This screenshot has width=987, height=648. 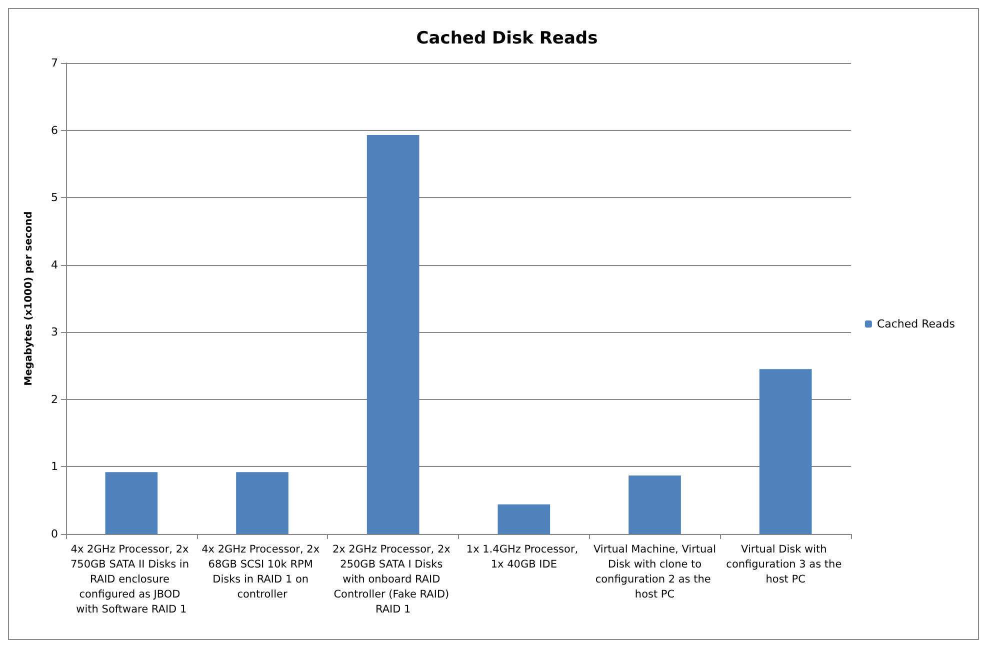 What do you see at coordinates (54, 467) in the screenshot?
I see `y-tick-label: 1` at bounding box center [54, 467].